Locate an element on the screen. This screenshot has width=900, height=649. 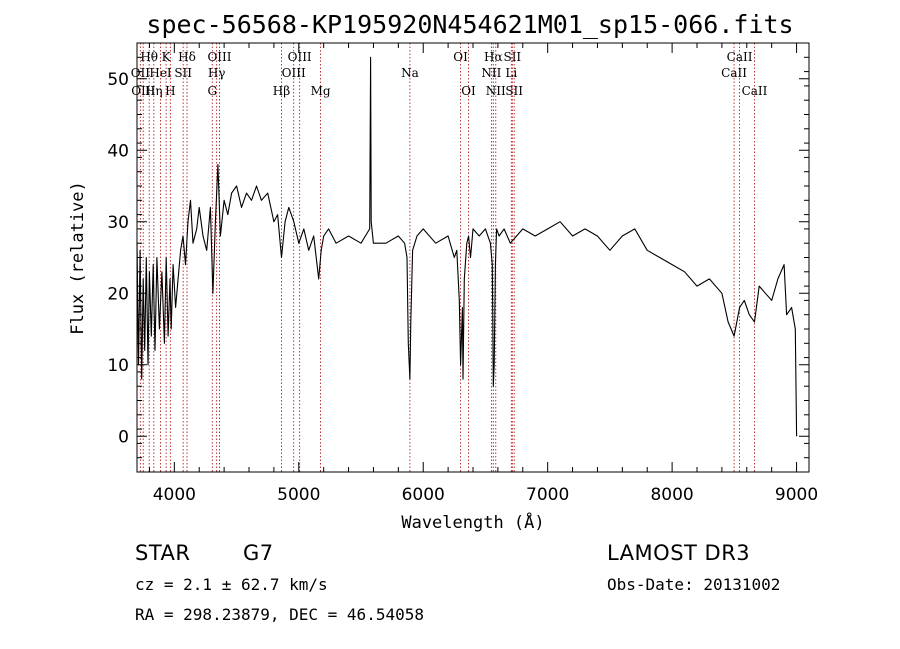
line-label-17: OI is located at coordinates (460, 57).